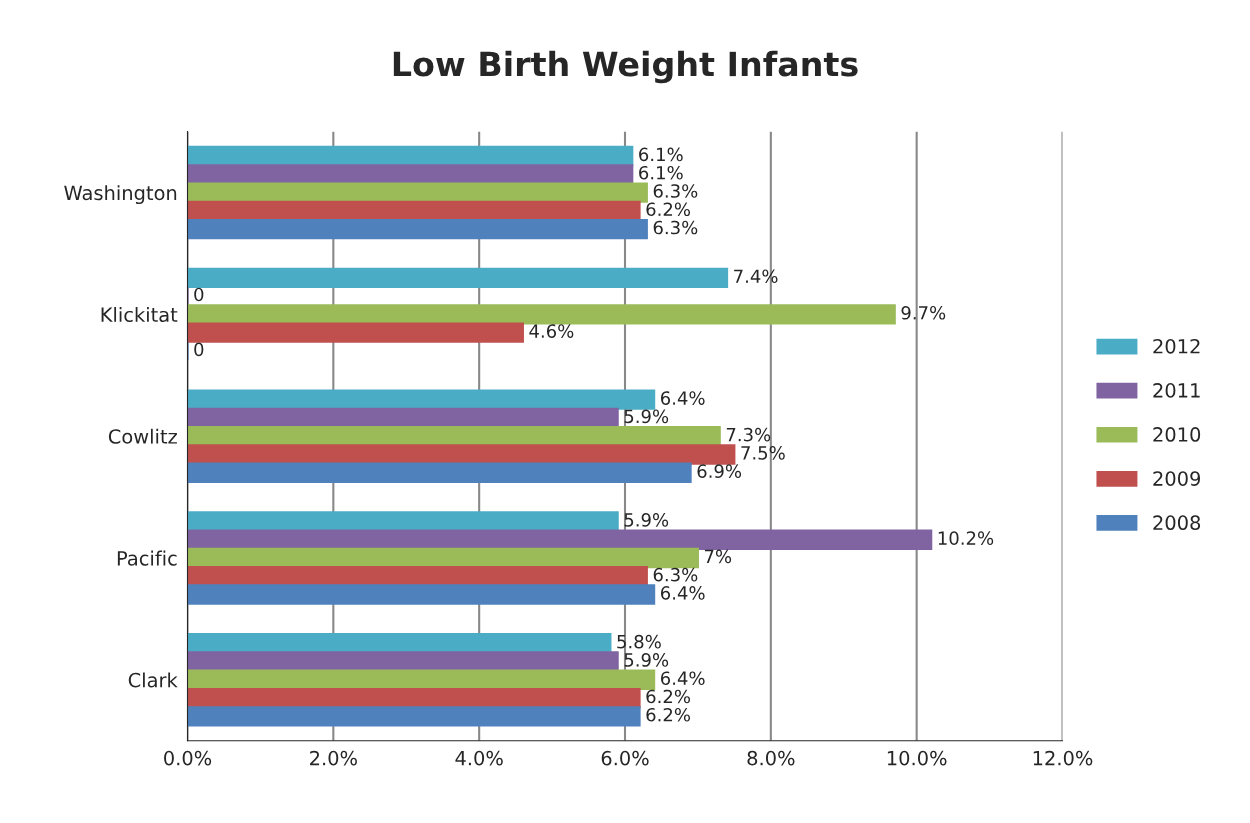  What do you see at coordinates (625, 758) in the screenshot?
I see `x-tick-label: 6.0%` at bounding box center [625, 758].